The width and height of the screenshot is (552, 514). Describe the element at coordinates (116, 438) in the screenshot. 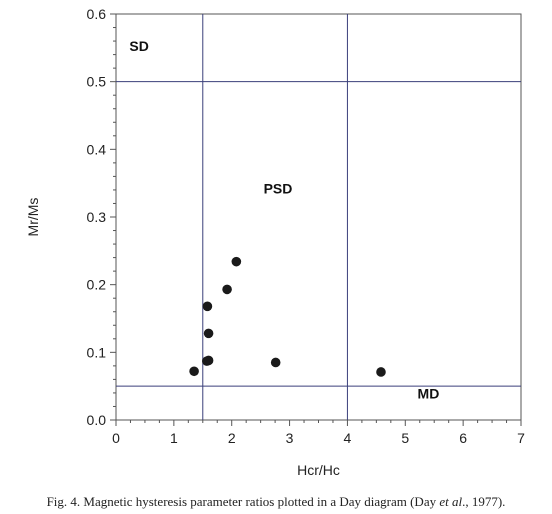

I see `x-tick-label: 0` at that location.